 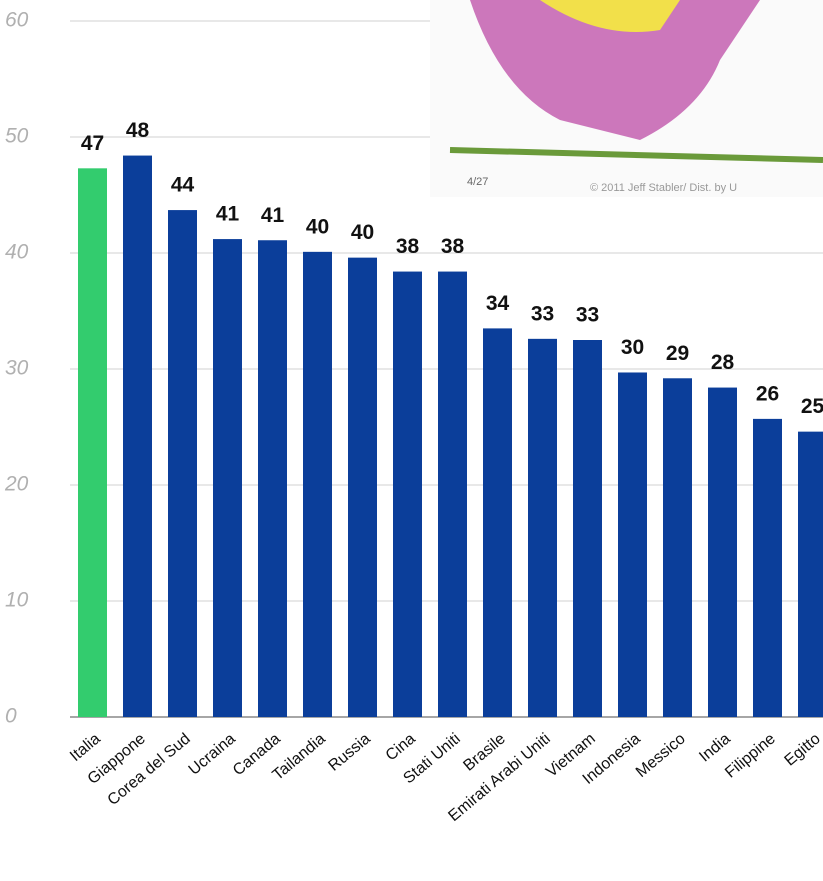 What do you see at coordinates (183, 185) in the screenshot?
I see `value-label: 44` at bounding box center [183, 185].